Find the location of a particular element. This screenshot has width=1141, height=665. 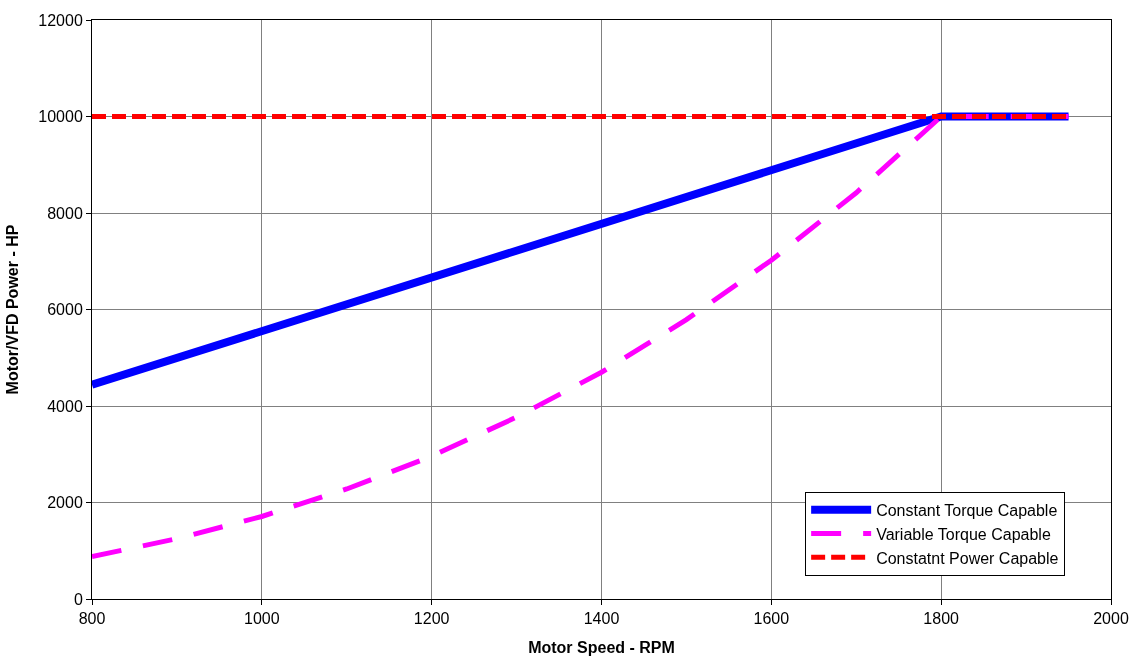

y-axis-title: Motor/VFD Power - HP is located at coordinates (13, 309).